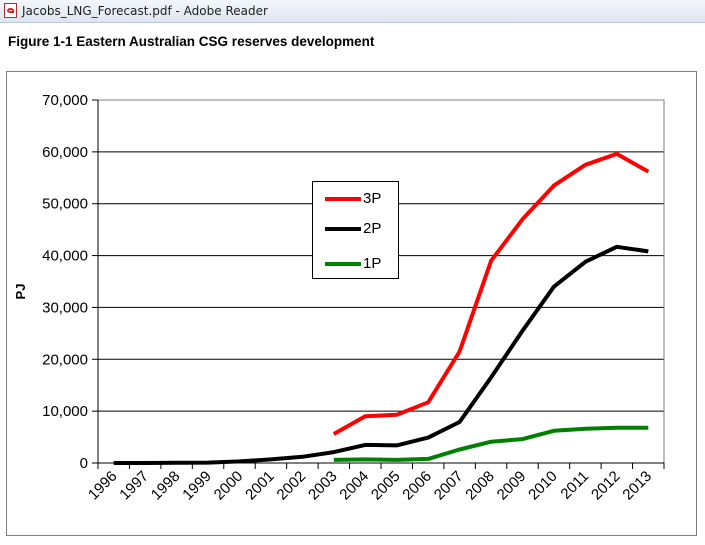  I want to click on x-tick-label: 2013, so click(637, 486).